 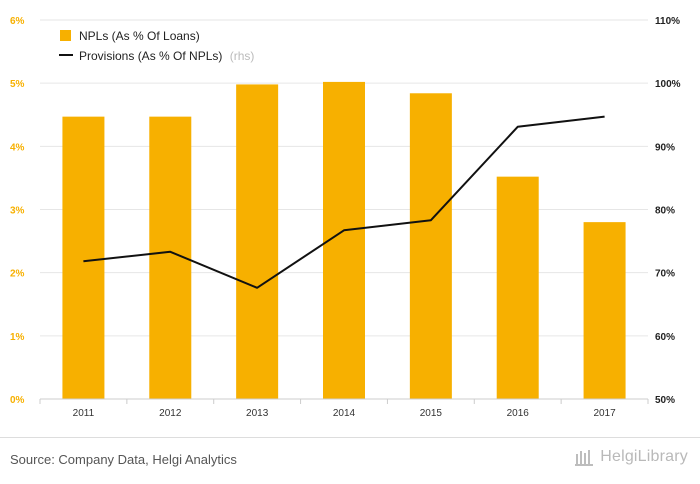 What do you see at coordinates (604, 310) in the screenshot?
I see `bar-2017` at bounding box center [604, 310].